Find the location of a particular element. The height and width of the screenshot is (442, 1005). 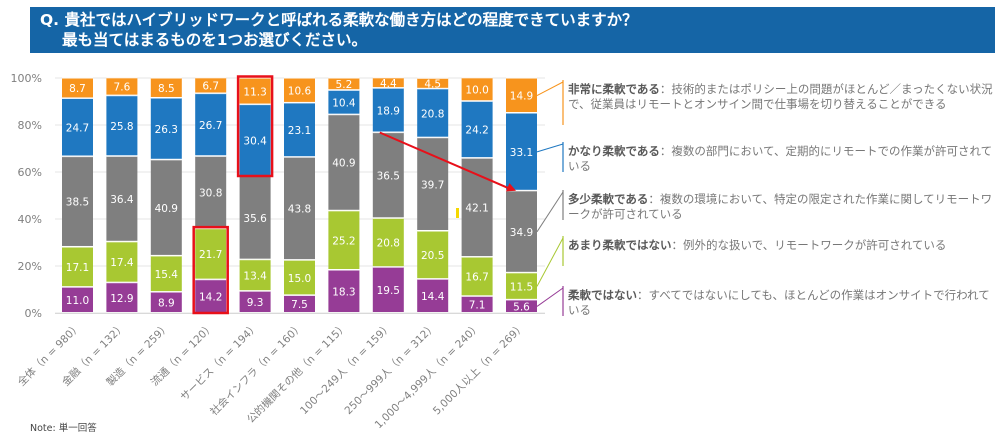

x-tick-label: 社会インフラ（n = 160） is located at coordinates (256, 369).